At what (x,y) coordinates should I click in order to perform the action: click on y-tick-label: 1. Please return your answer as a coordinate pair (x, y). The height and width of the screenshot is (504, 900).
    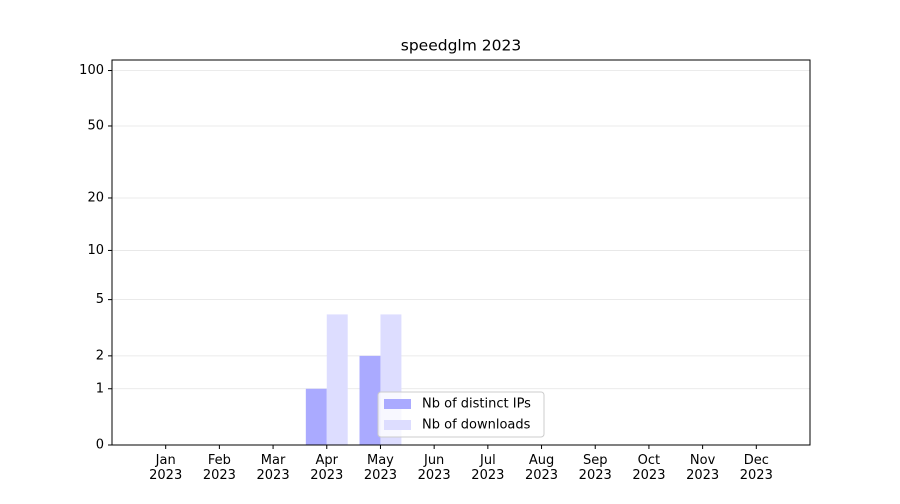
    Looking at the image, I should click on (100, 388).